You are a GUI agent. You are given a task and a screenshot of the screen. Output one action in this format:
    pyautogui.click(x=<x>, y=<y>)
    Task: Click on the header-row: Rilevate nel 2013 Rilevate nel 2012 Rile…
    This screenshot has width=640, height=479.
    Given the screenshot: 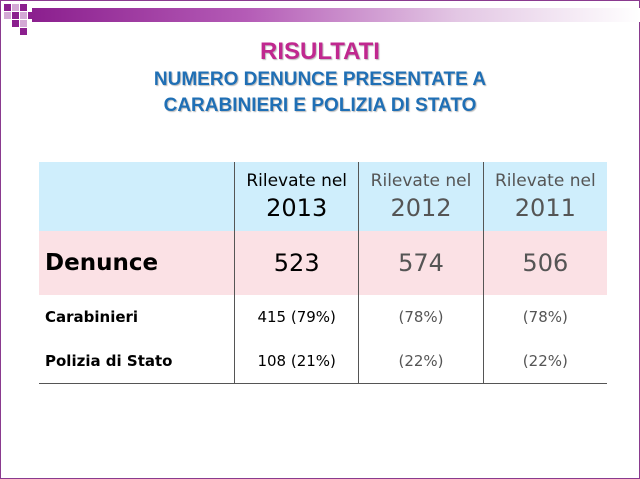 What is the action you would take?
    pyautogui.click(x=323, y=196)
    